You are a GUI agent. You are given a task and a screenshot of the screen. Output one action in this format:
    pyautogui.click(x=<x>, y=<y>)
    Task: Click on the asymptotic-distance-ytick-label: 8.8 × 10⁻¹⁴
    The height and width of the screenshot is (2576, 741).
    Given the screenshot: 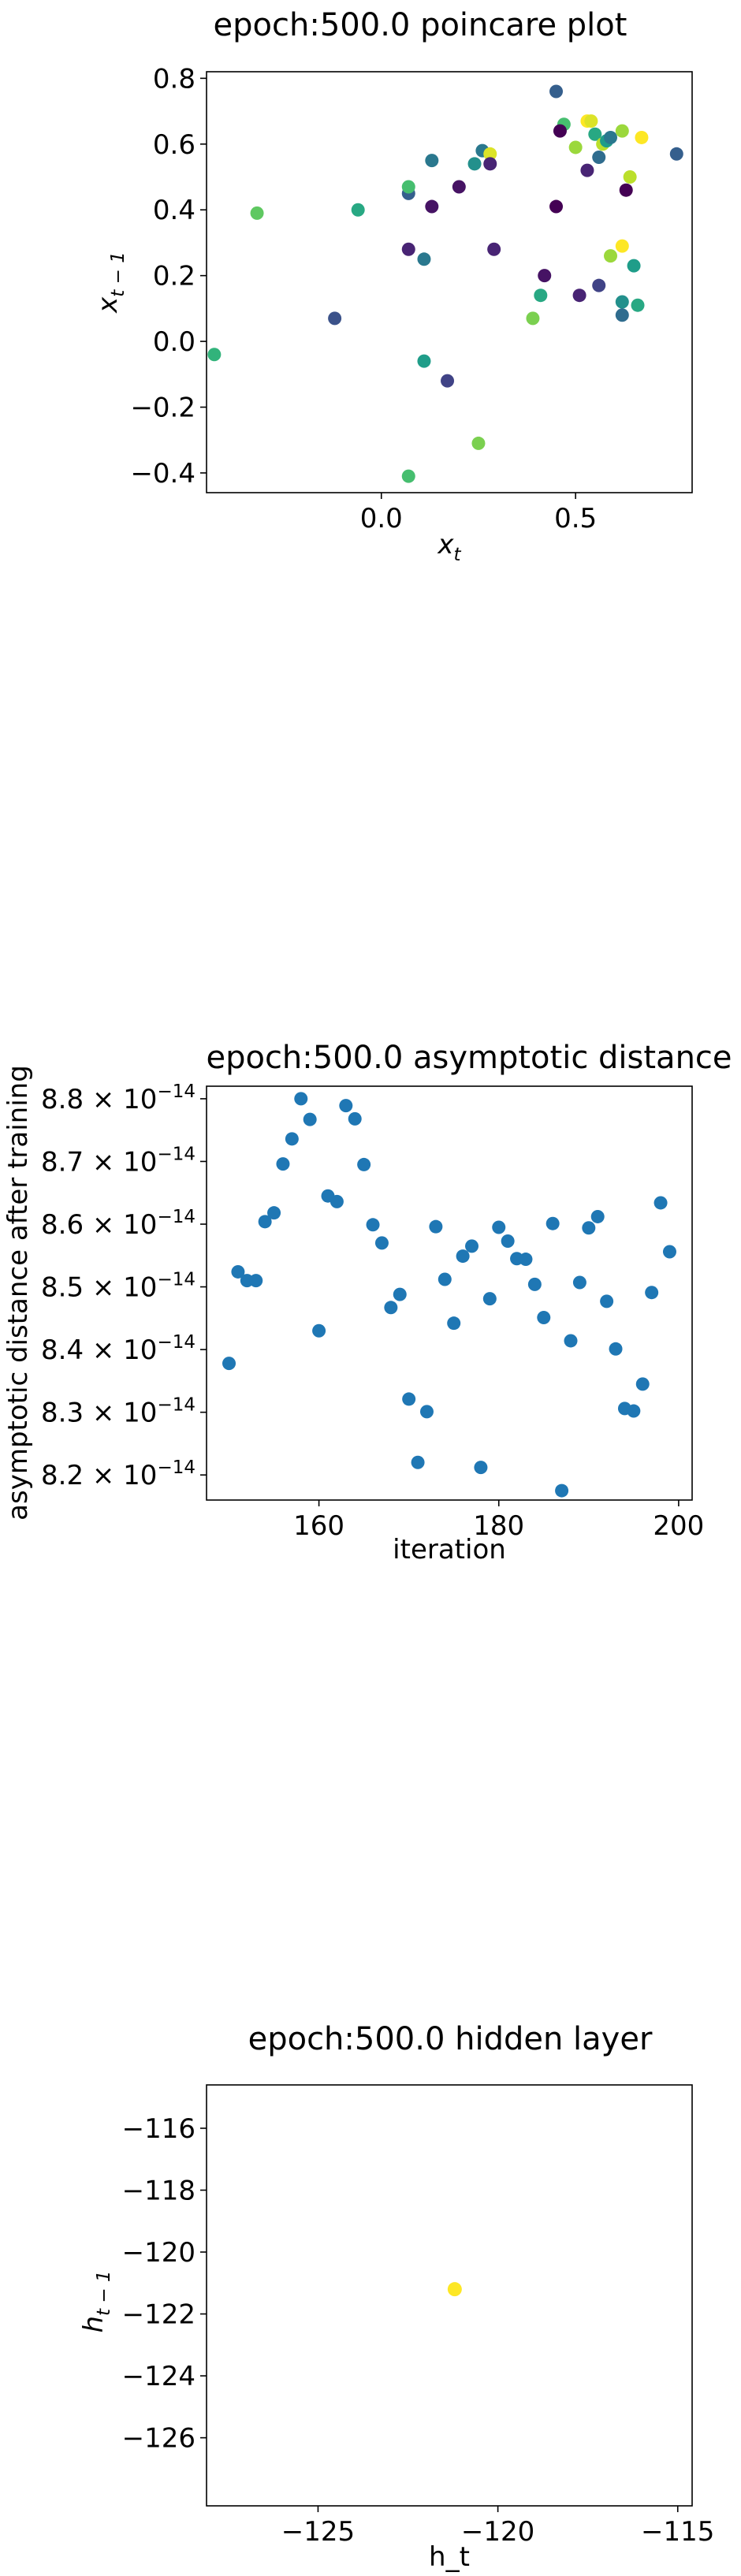 What is the action you would take?
    pyautogui.click(x=118, y=1098)
    